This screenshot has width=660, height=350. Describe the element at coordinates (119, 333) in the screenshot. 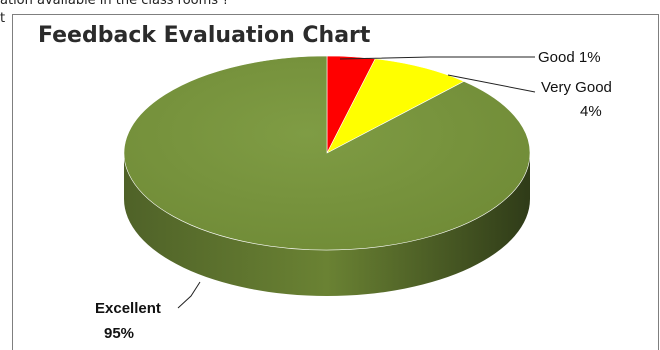

I see `excellent-value: 95%` at that location.